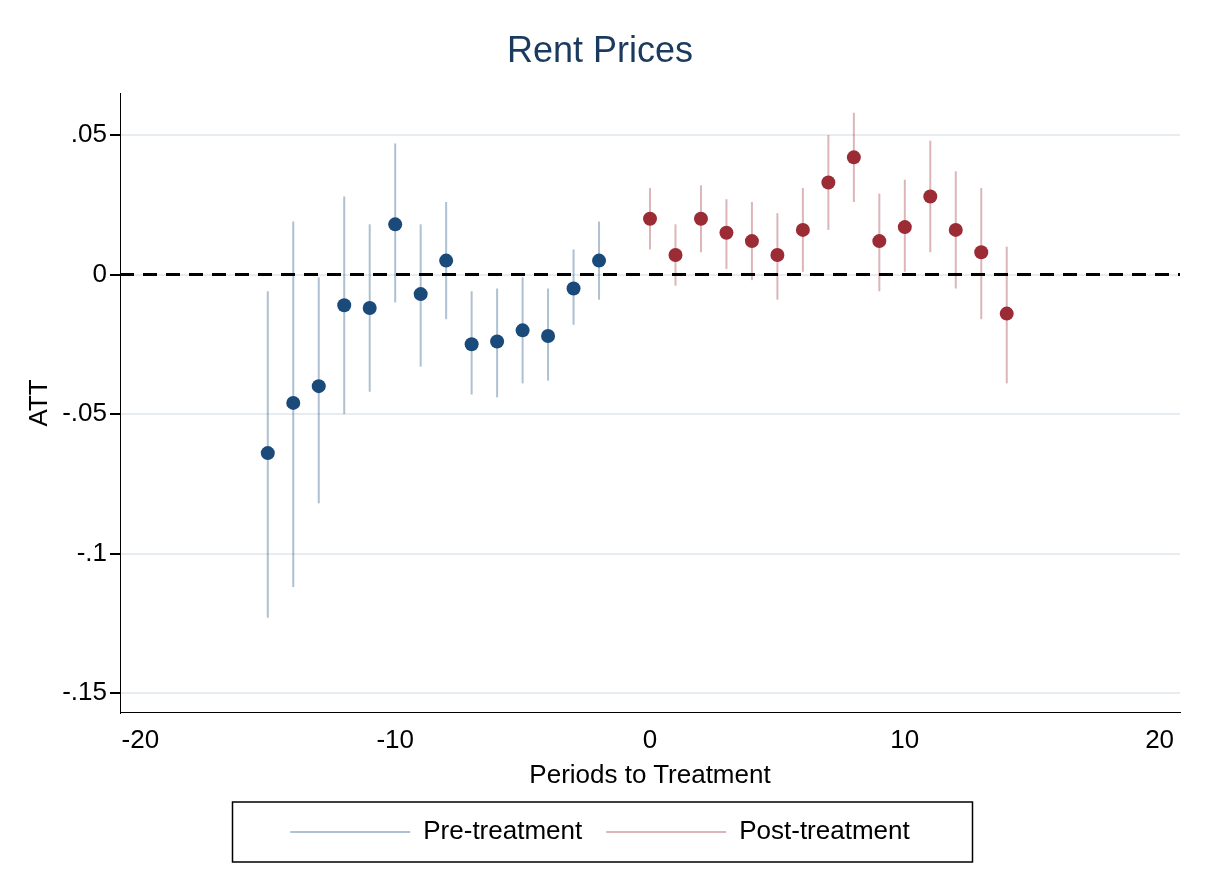  I want to click on y-axis-title: ATT, so click(37, 403).